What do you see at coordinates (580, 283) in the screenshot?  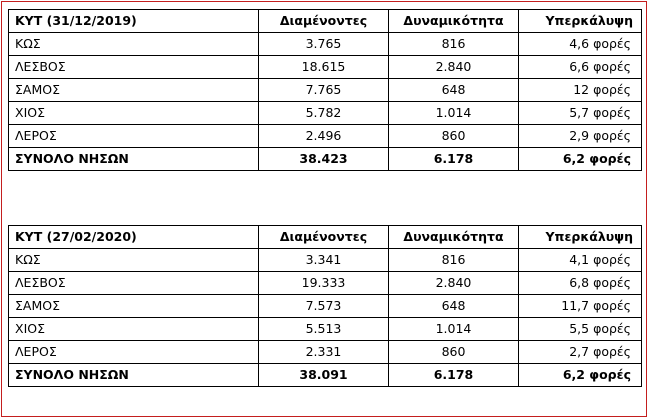 I see `cell-overcapacity: 6,8 φορές` at bounding box center [580, 283].